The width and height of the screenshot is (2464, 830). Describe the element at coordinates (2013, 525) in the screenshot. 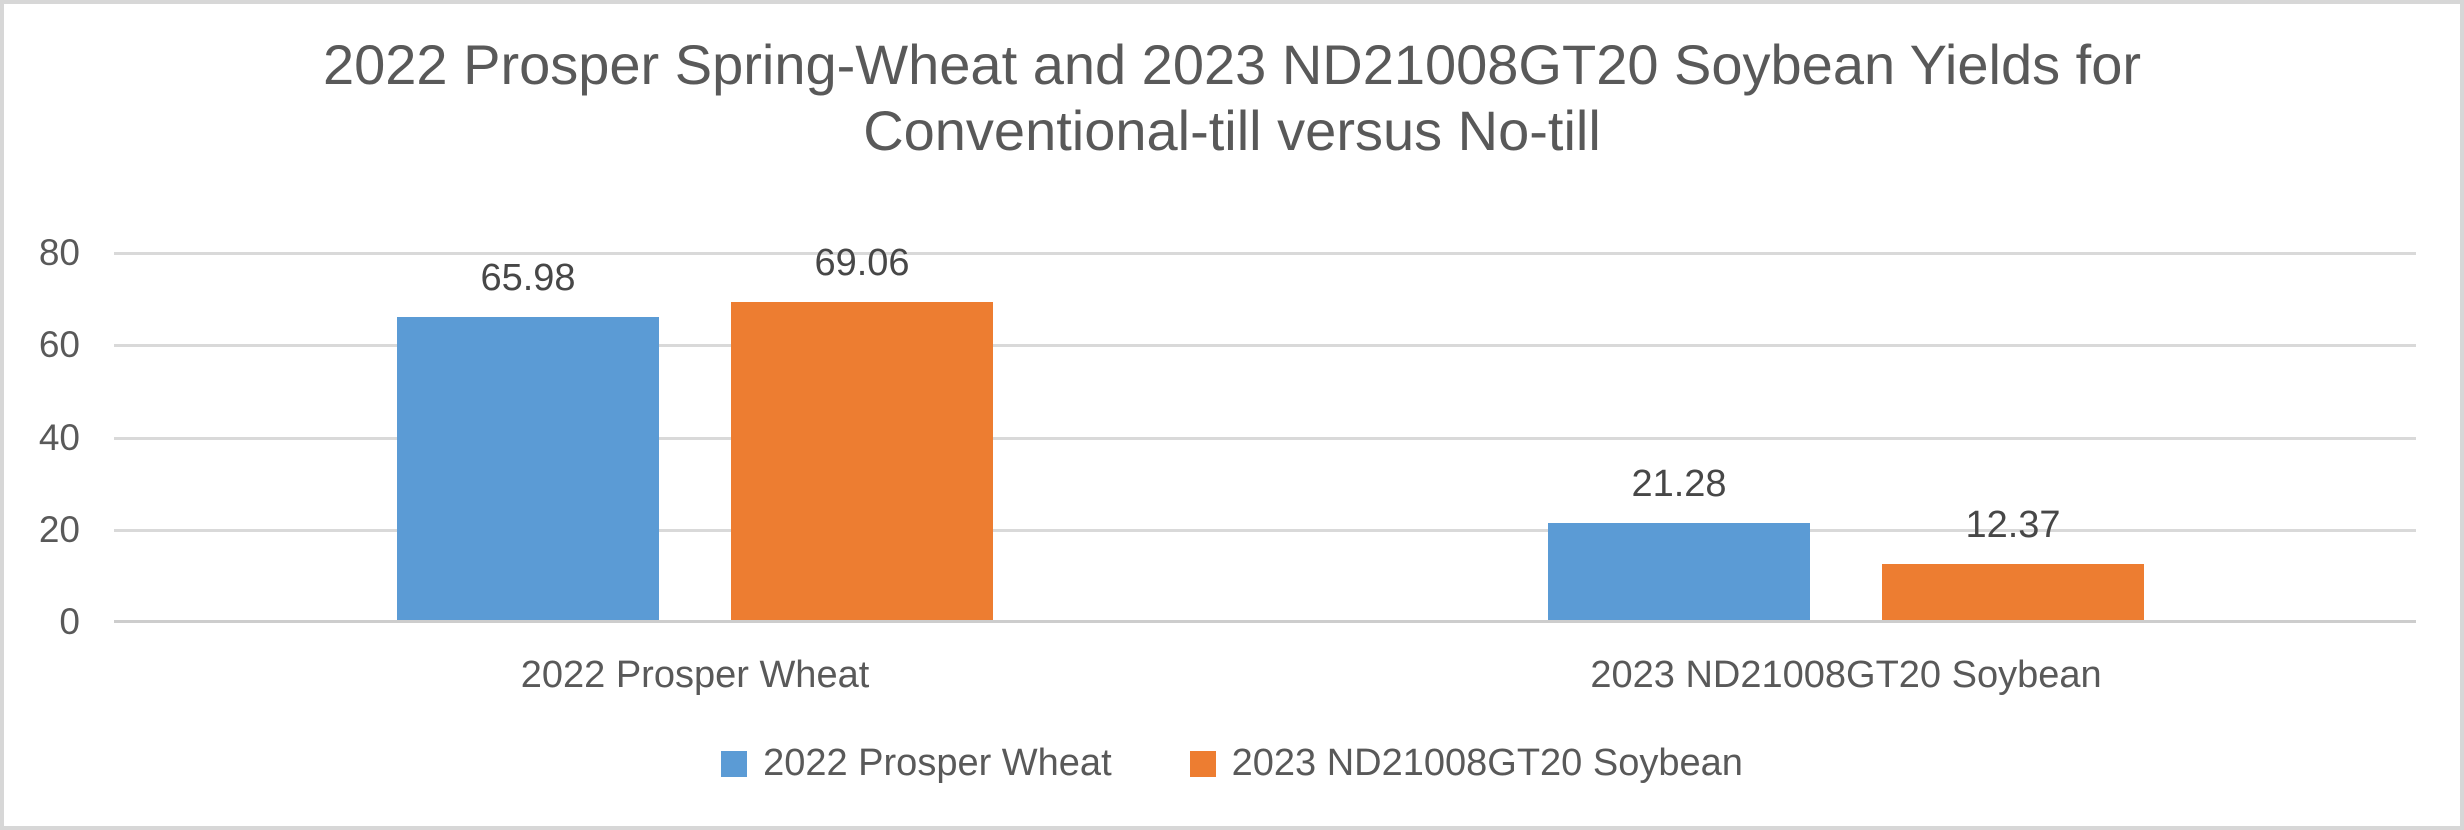

I see `bar-value-label: 12.37` at that location.